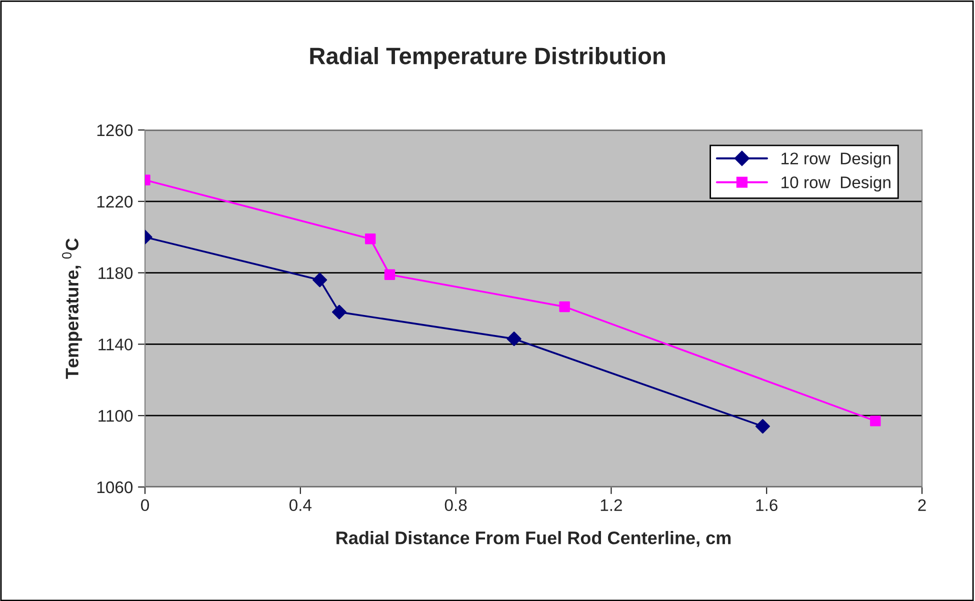 The height and width of the screenshot is (601, 975). What do you see at coordinates (836, 160) in the screenshot?
I see `legend-label: 12 row Design` at bounding box center [836, 160].